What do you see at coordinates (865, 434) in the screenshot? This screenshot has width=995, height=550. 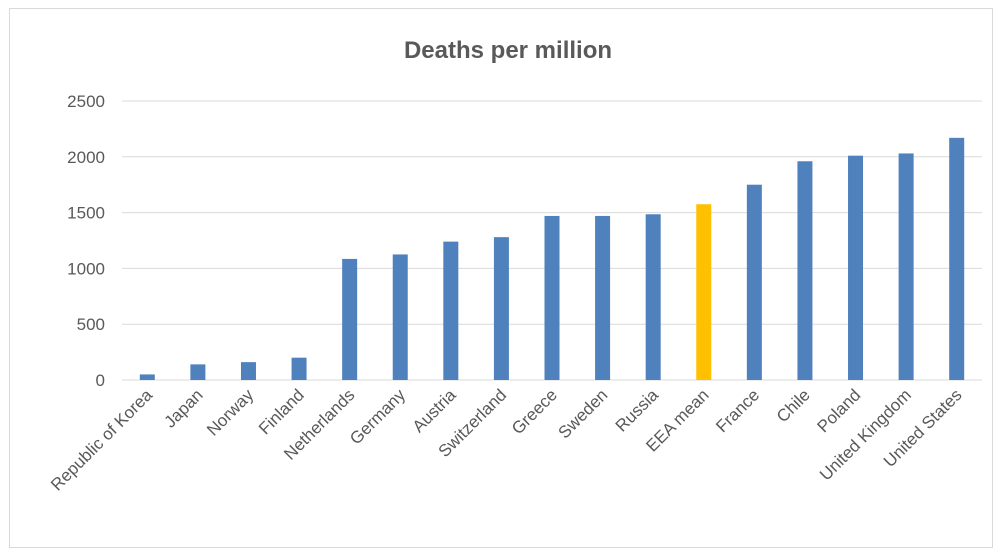 I see `x-tick-label: United Kingdom` at bounding box center [865, 434].